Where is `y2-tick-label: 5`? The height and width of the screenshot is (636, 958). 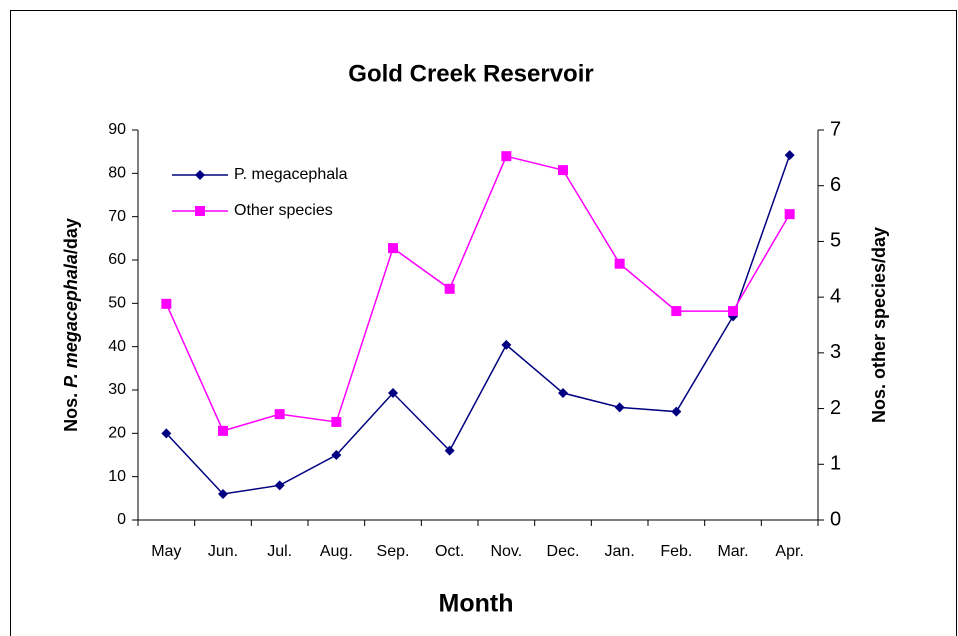 y2-tick-label: 5 is located at coordinates (835, 241).